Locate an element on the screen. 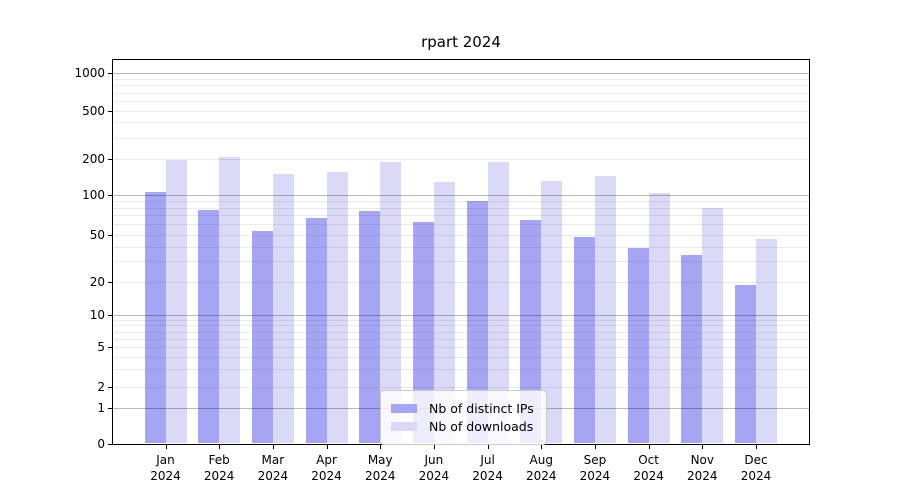 This screenshot has height=500, width=900. bar-distinct-ips-apr is located at coordinates (316, 330).